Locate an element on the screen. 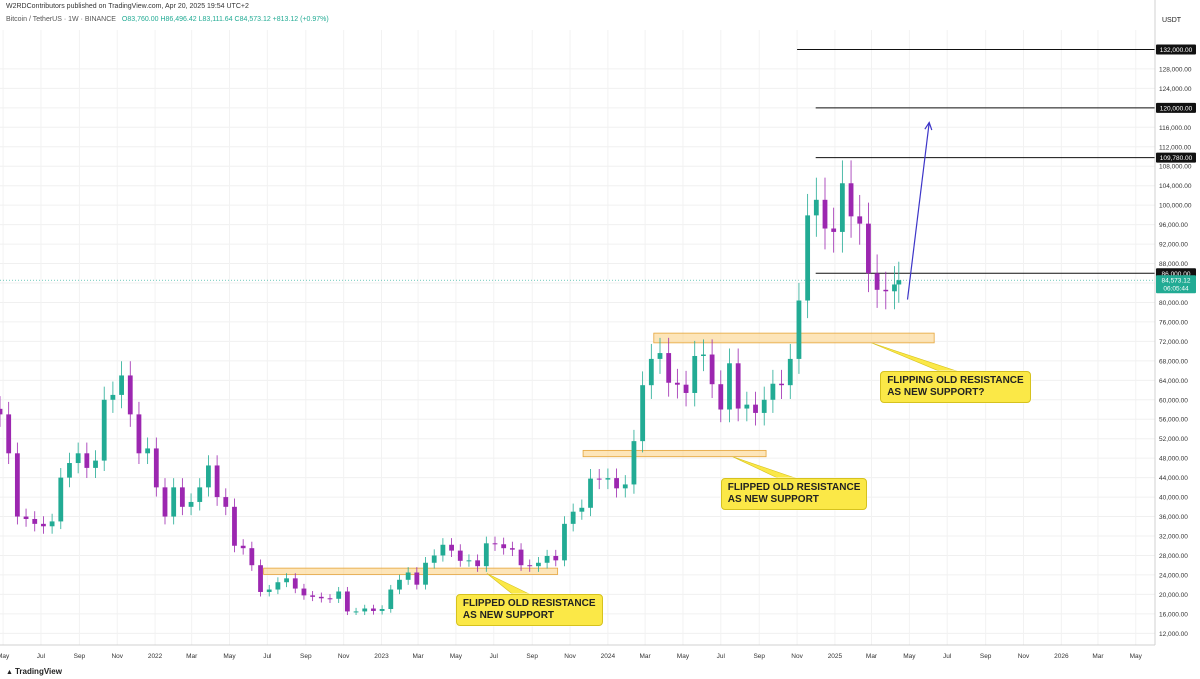 This screenshot has width=1200, height=679. price-line-tag is located at coordinates (1176, 157).